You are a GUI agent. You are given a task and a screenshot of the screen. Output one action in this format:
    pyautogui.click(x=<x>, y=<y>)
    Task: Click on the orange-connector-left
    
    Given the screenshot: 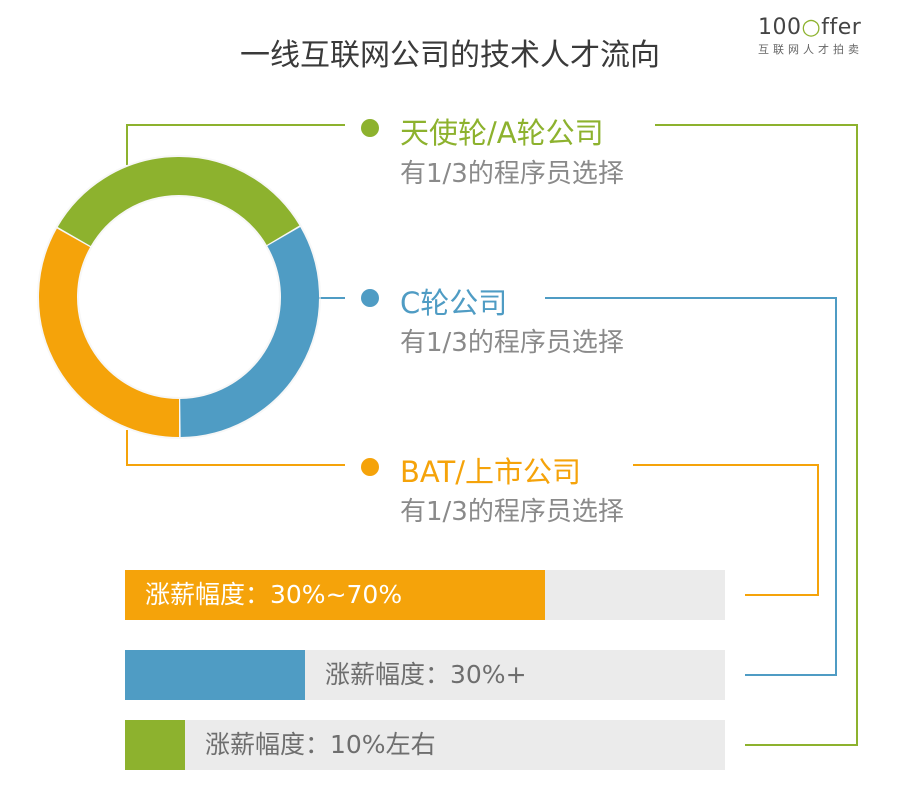 What is the action you would take?
    pyautogui.click(x=235, y=448)
    